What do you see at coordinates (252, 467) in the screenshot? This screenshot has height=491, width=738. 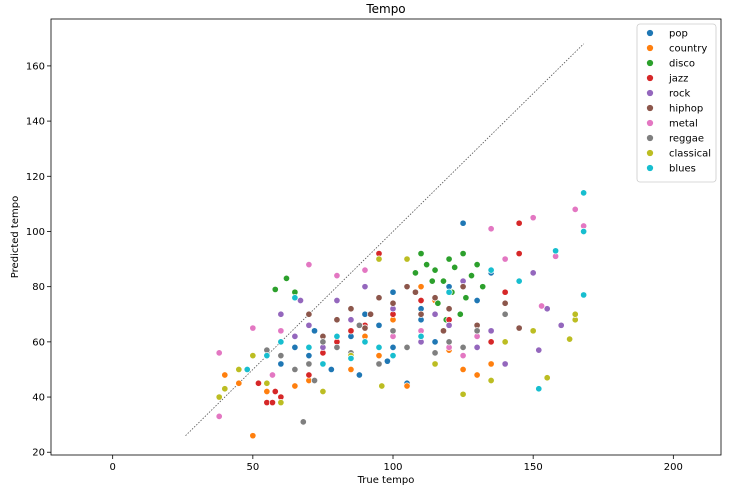 I see `x-tick-label: 50` at bounding box center [252, 467].